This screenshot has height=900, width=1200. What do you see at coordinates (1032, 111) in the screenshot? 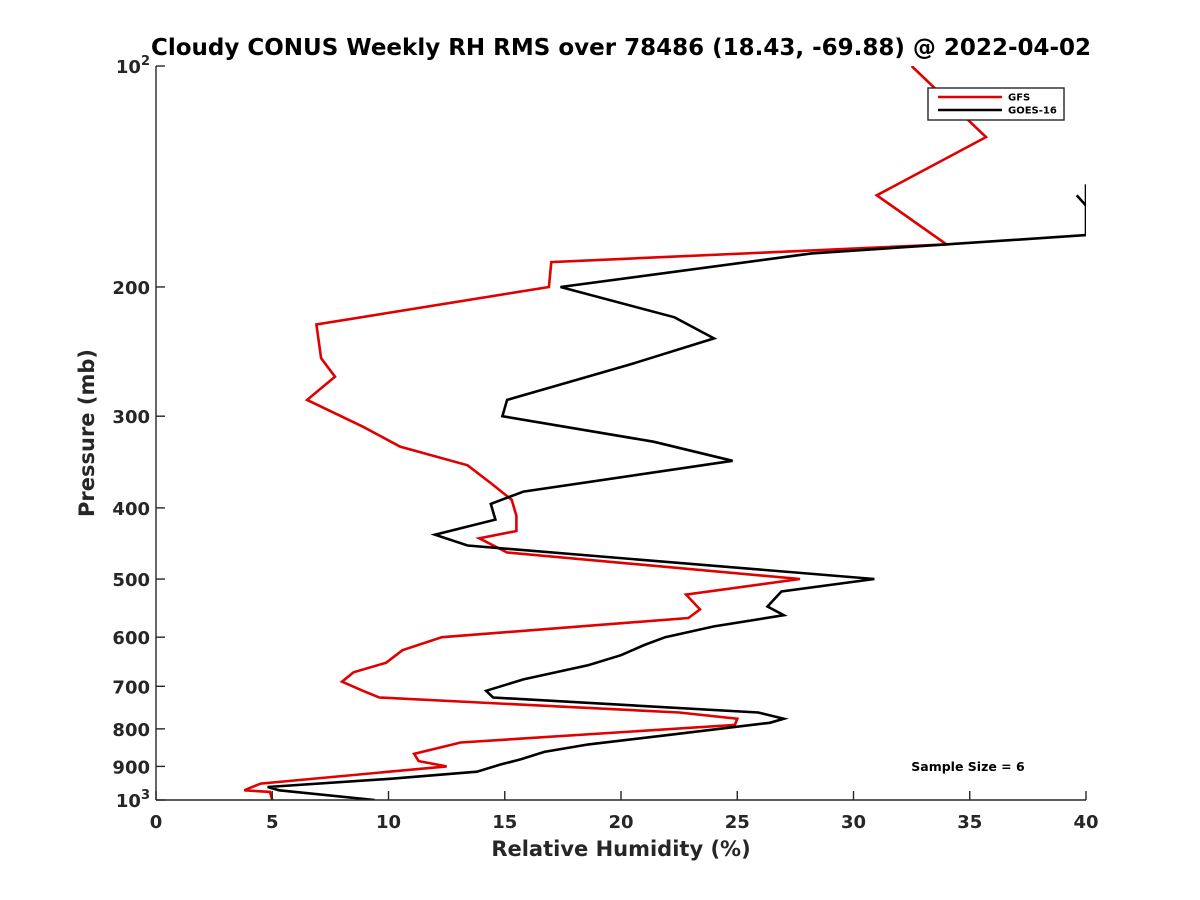
I see `legend-label: GOES-16` at bounding box center [1032, 111].